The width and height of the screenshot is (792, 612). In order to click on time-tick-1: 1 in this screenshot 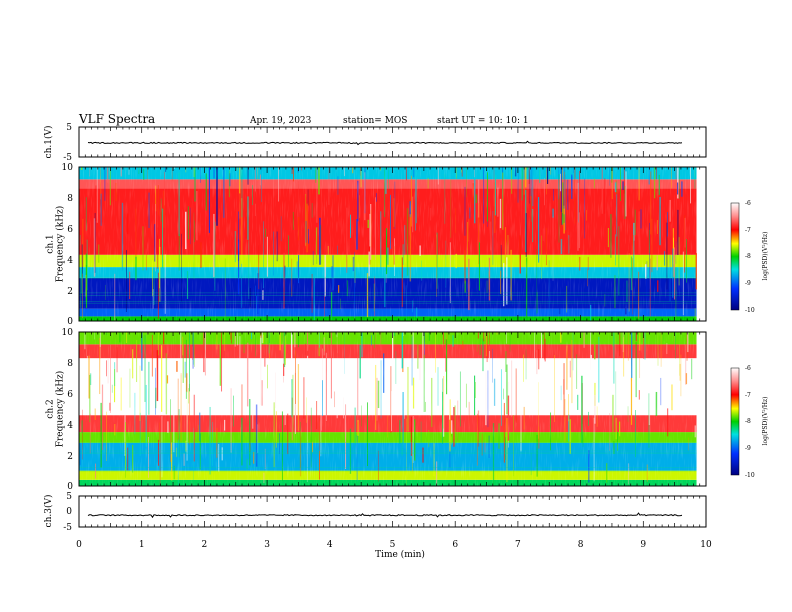, I will do `click(142, 545)`.